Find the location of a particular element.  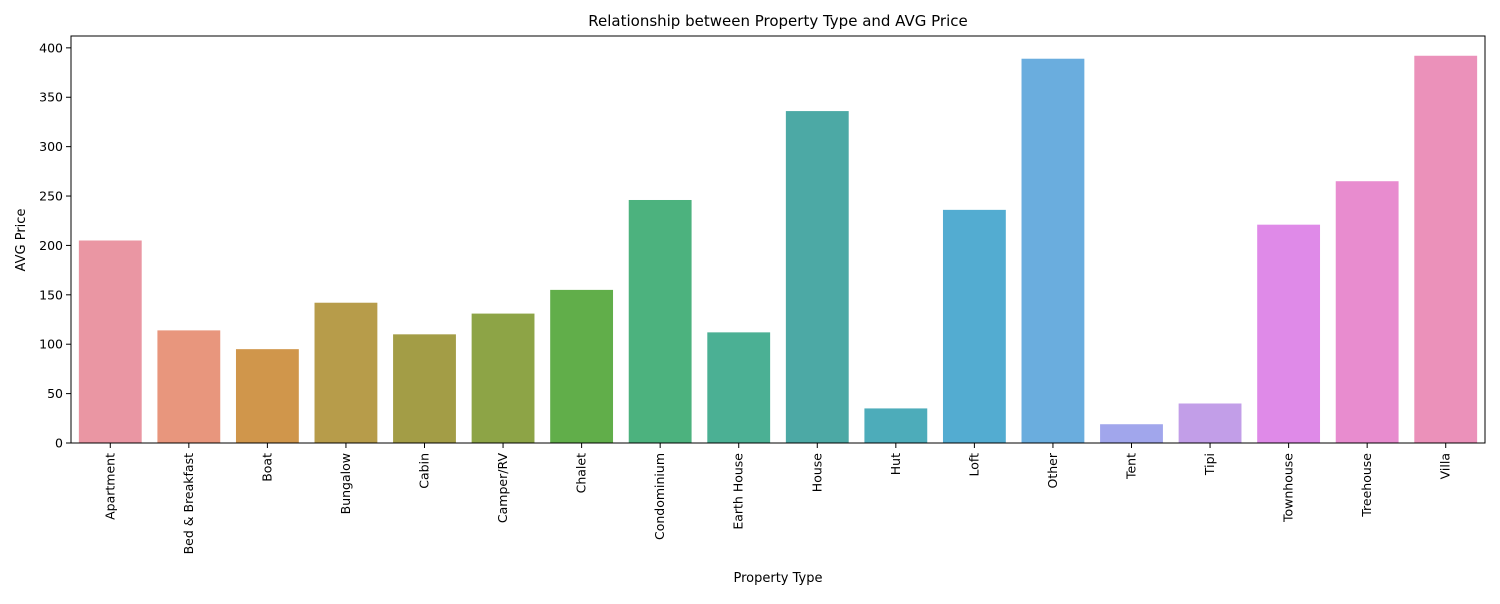

bar-villa is located at coordinates (1446, 249).